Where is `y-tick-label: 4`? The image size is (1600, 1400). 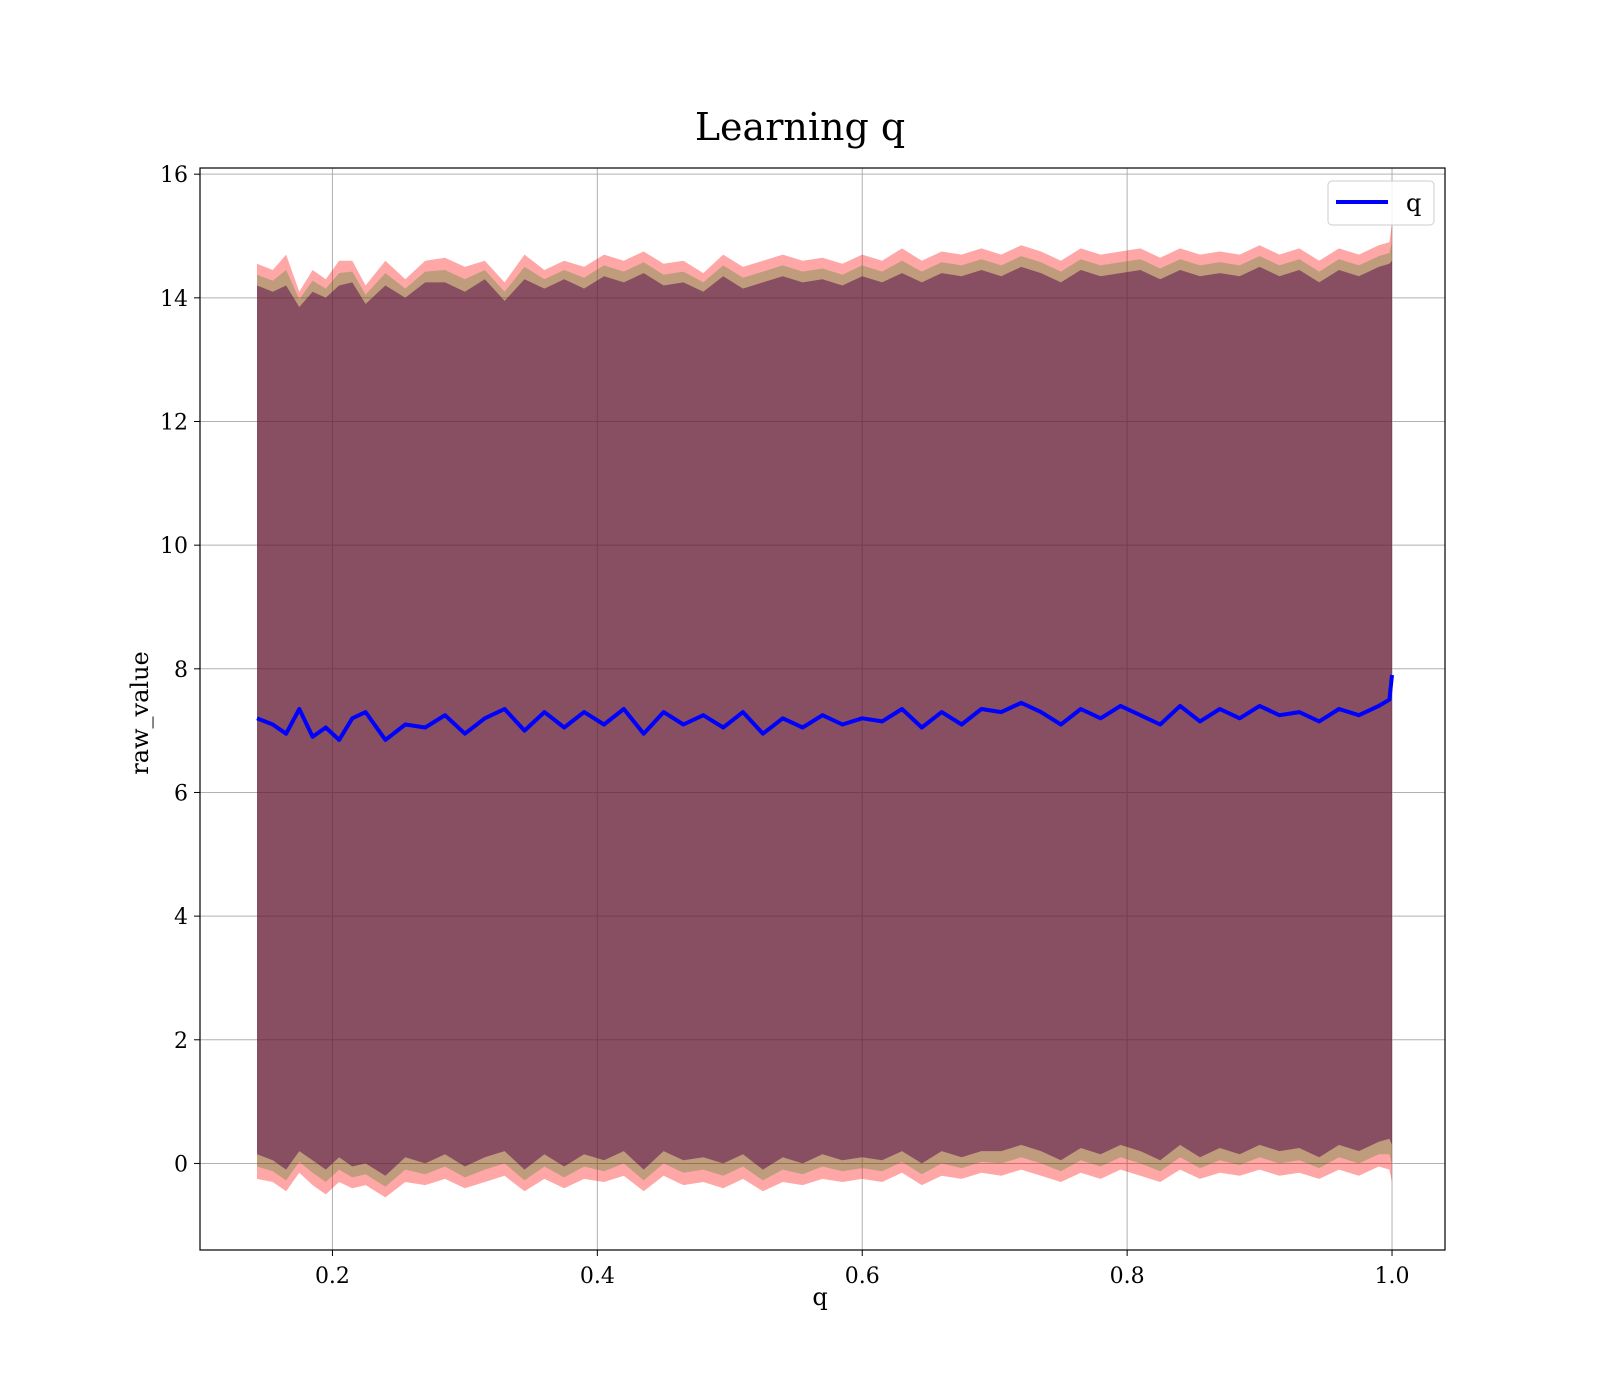 y-tick-label: 4 is located at coordinates (181, 917).